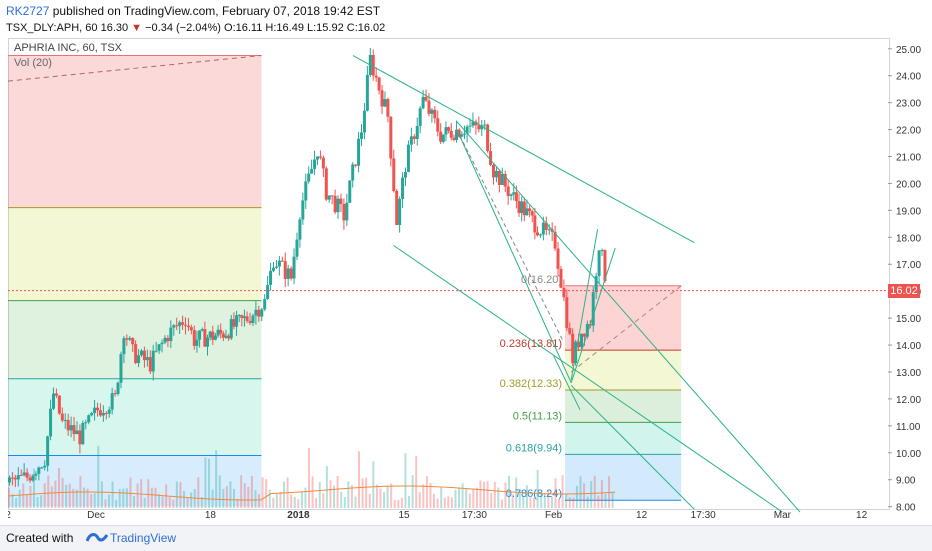  Describe the element at coordinates (908, 104) in the screenshot. I see `y-axis-tick-label: 23.00` at that location.